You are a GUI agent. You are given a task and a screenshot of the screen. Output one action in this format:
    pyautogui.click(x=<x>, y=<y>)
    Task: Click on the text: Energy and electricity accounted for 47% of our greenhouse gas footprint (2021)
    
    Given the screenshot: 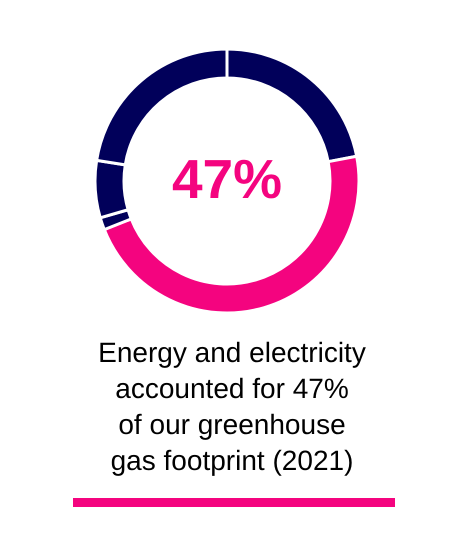 What is the action you would take?
    pyautogui.click(x=232, y=406)
    